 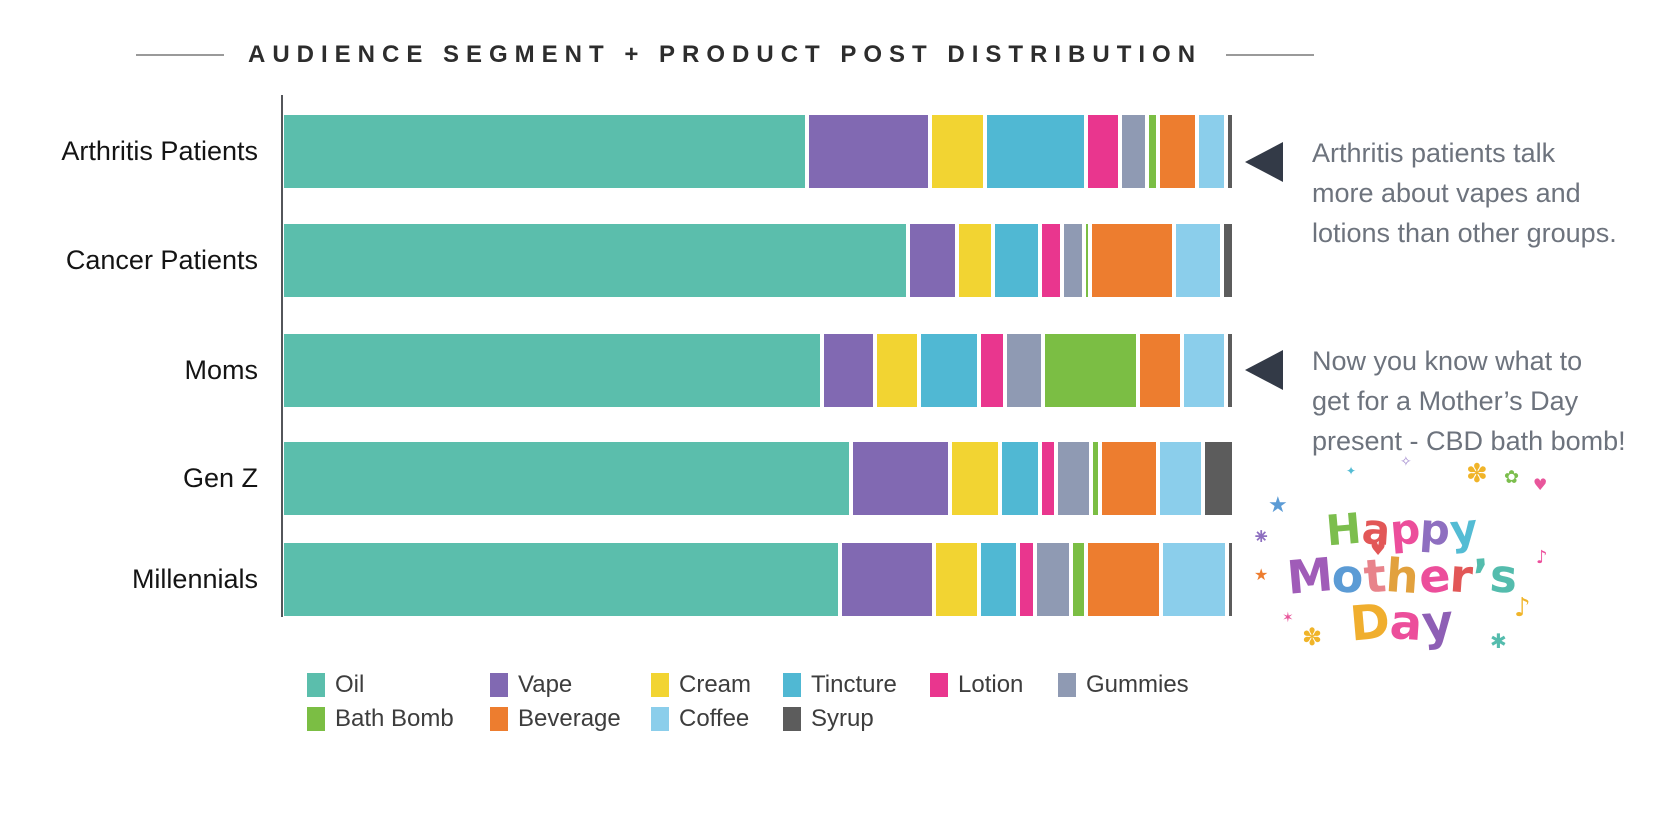 What do you see at coordinates (194, 579) in the screenshot?
I see `bar-label-millennials: Millennials` at bounding box center [194, 579].